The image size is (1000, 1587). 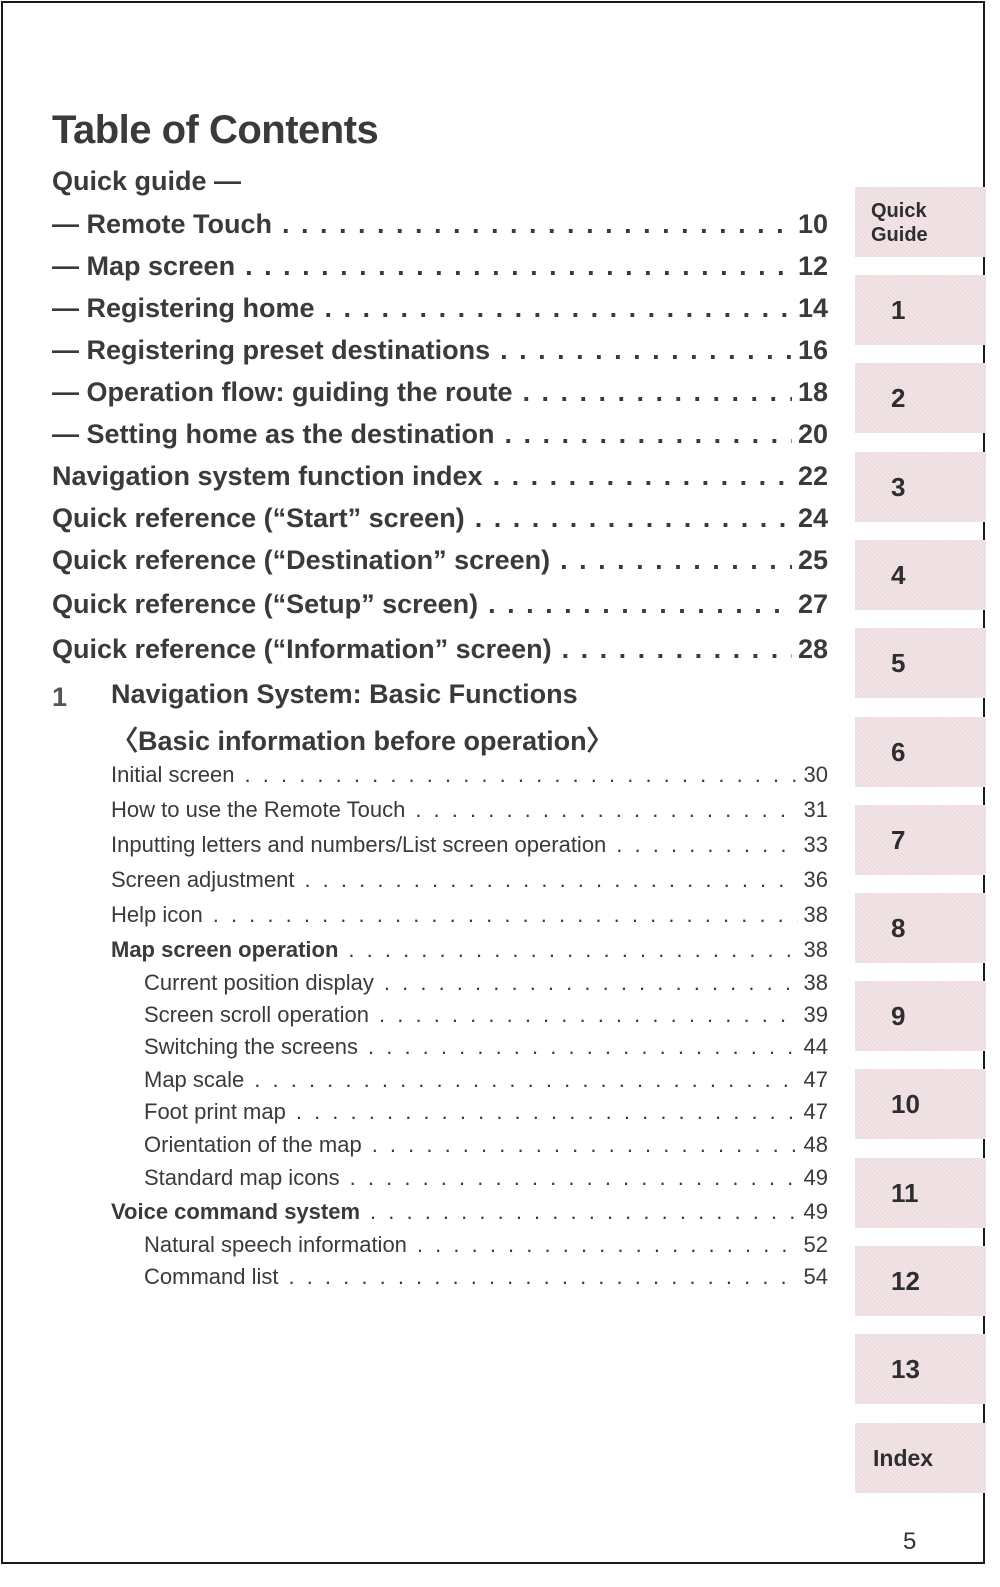 I want to click on toc-subentry: Help icon 38, so click(x=469, y=915).